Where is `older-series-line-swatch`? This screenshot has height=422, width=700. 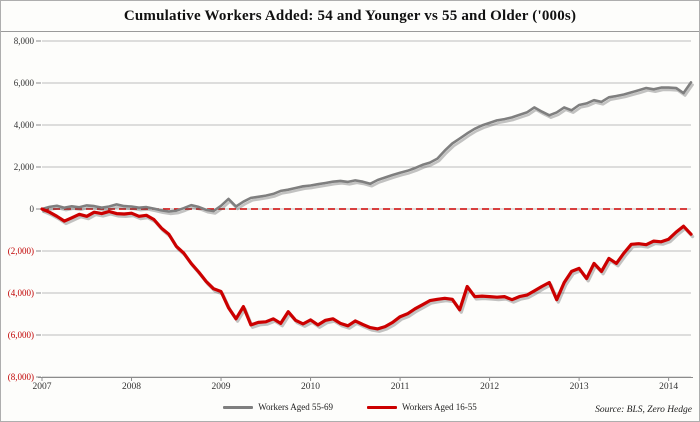
older-series-line-swatch is located at coordinates (238, 407).